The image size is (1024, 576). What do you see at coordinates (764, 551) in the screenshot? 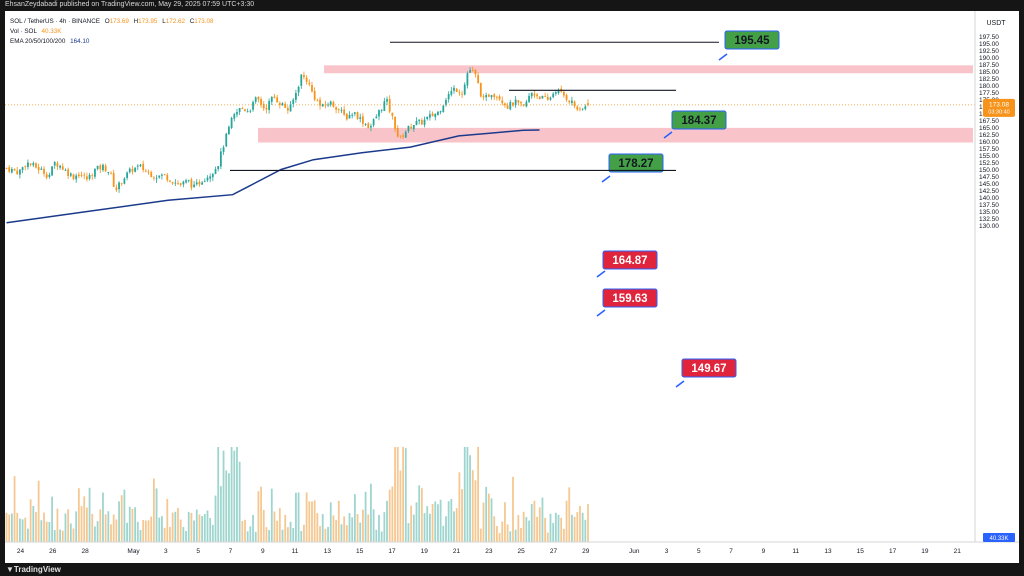
I see `x-tick-label: 9` at bounding box center [764, 551].